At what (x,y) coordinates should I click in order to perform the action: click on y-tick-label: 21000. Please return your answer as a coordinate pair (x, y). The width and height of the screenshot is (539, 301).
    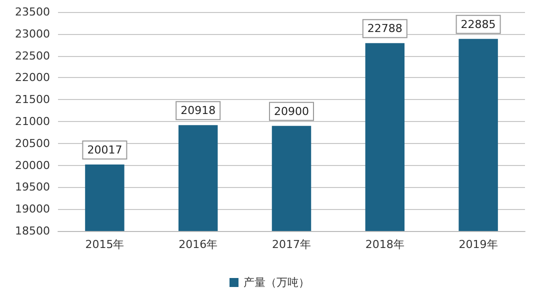
    Looking at the image, I should click on (32, 121).